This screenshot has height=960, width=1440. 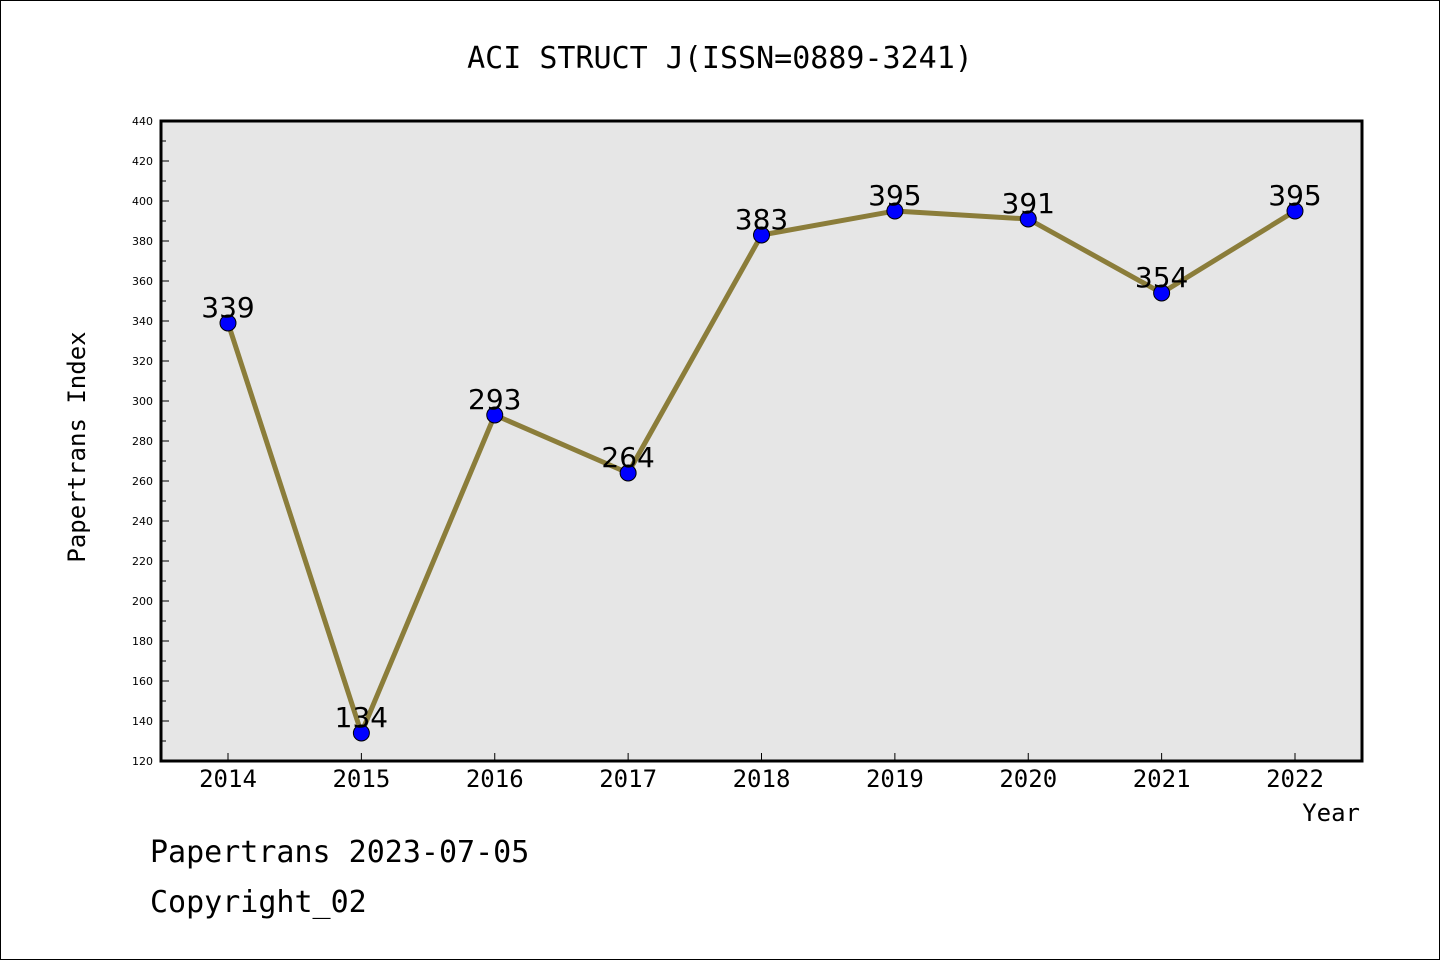 I want to click on x-tick-label: 2020, so click(x=1028, y=779).